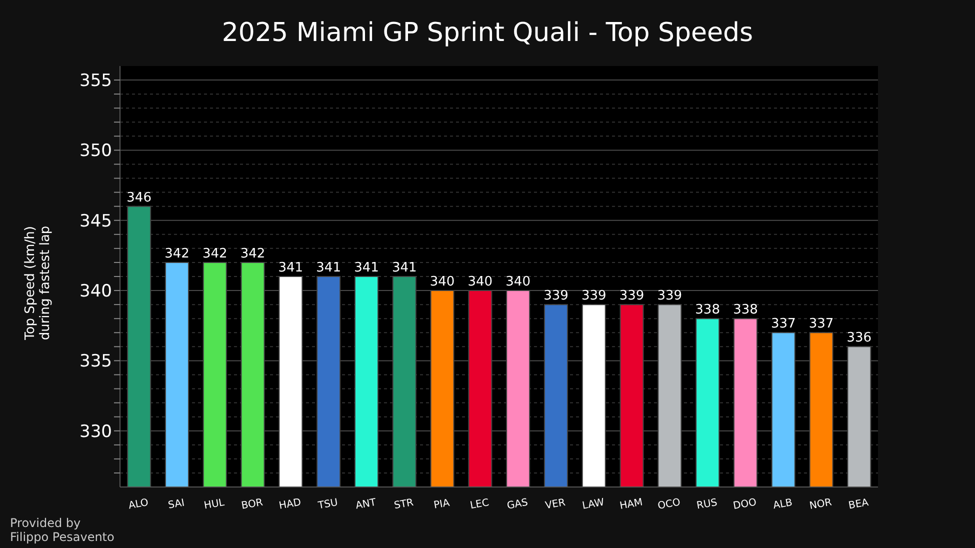 This screenshot has width=975, height=548. Describe the element at coordinates (214, 504) in the screenshot. I see `x-tick-label: HUL` at that location.